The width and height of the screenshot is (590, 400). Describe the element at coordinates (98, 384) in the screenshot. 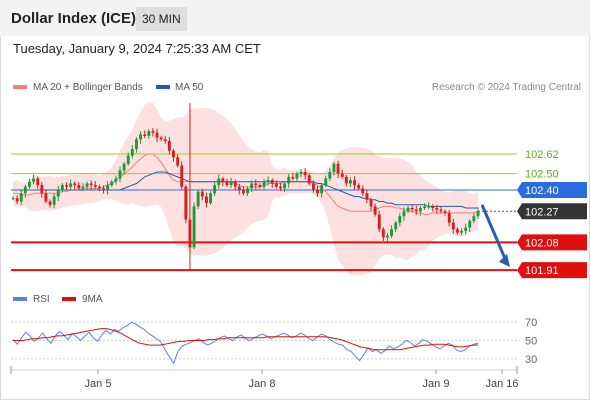

I see `x-tick-label: Jan 5` at that location.